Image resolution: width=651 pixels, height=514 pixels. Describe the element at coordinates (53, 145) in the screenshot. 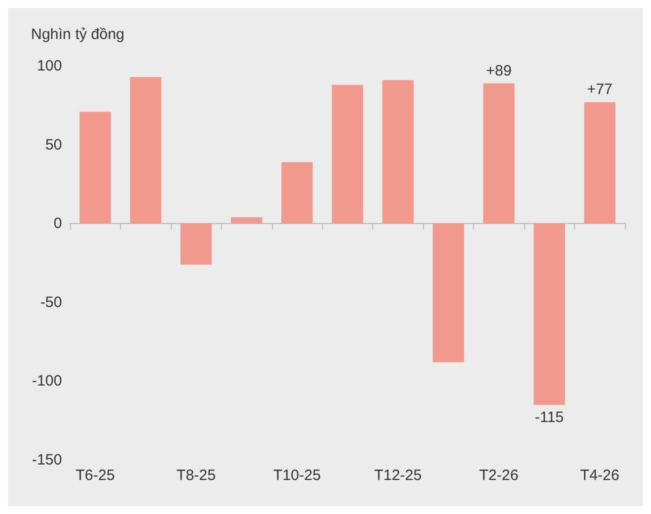

I see `y-tick-label: 50` at that location.